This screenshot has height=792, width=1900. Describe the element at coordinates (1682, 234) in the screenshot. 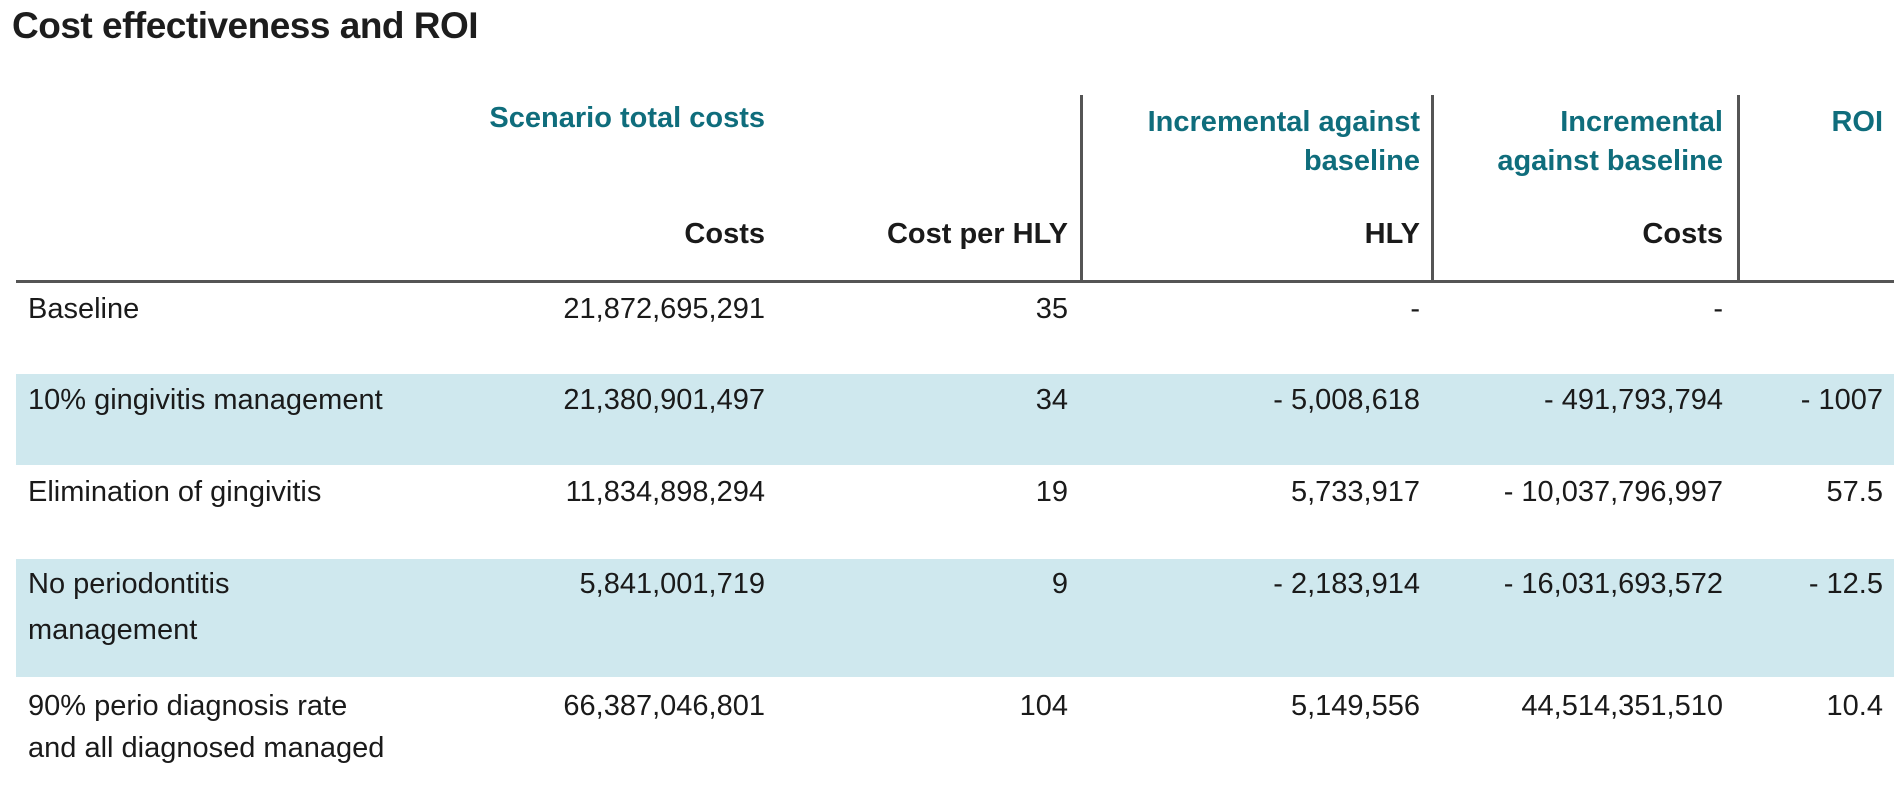

I see `header-col-inc-costs: Costs` at that location.